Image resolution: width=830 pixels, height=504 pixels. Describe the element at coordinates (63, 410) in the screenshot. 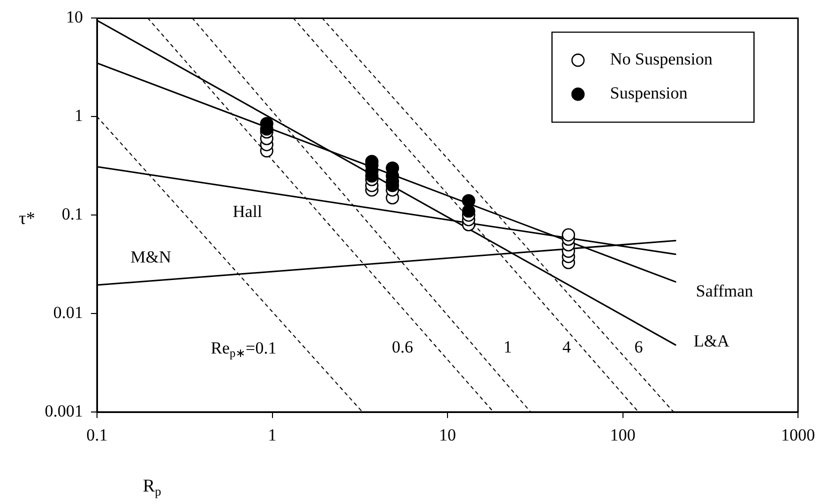

I see `y-tick-label: 0.001` at that location.